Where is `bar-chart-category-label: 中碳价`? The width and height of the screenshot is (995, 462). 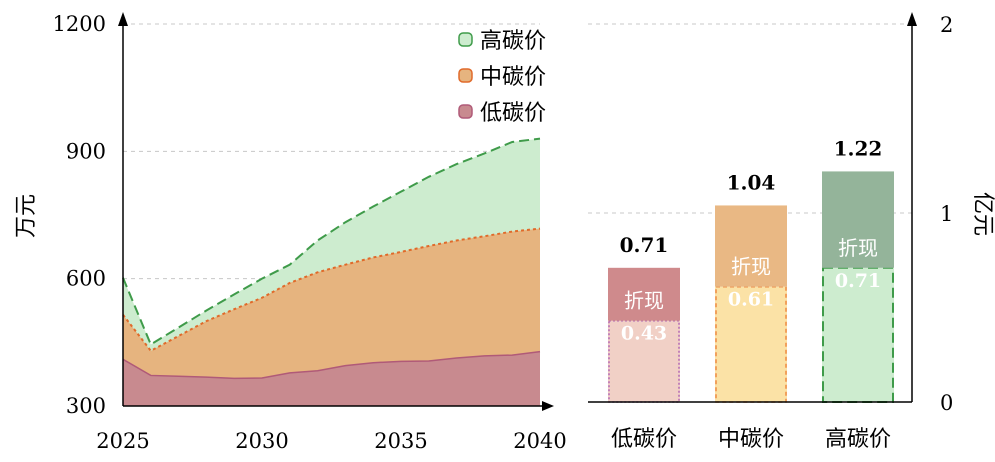
bar-chart-category-label: 中碳价 is located at coordinates (751, 439).